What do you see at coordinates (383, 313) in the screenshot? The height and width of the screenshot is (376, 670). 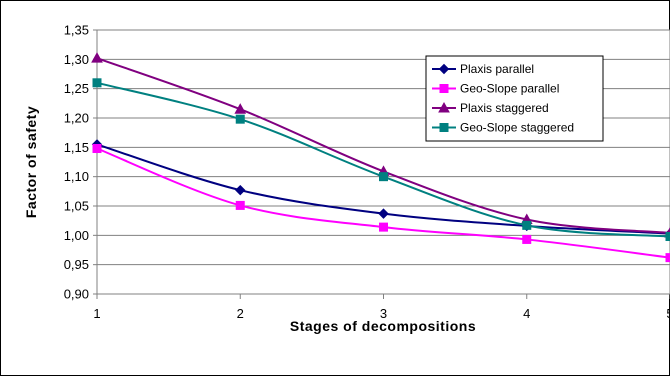 I see `x-tick-label: 3` at bounding box center [383, 313].